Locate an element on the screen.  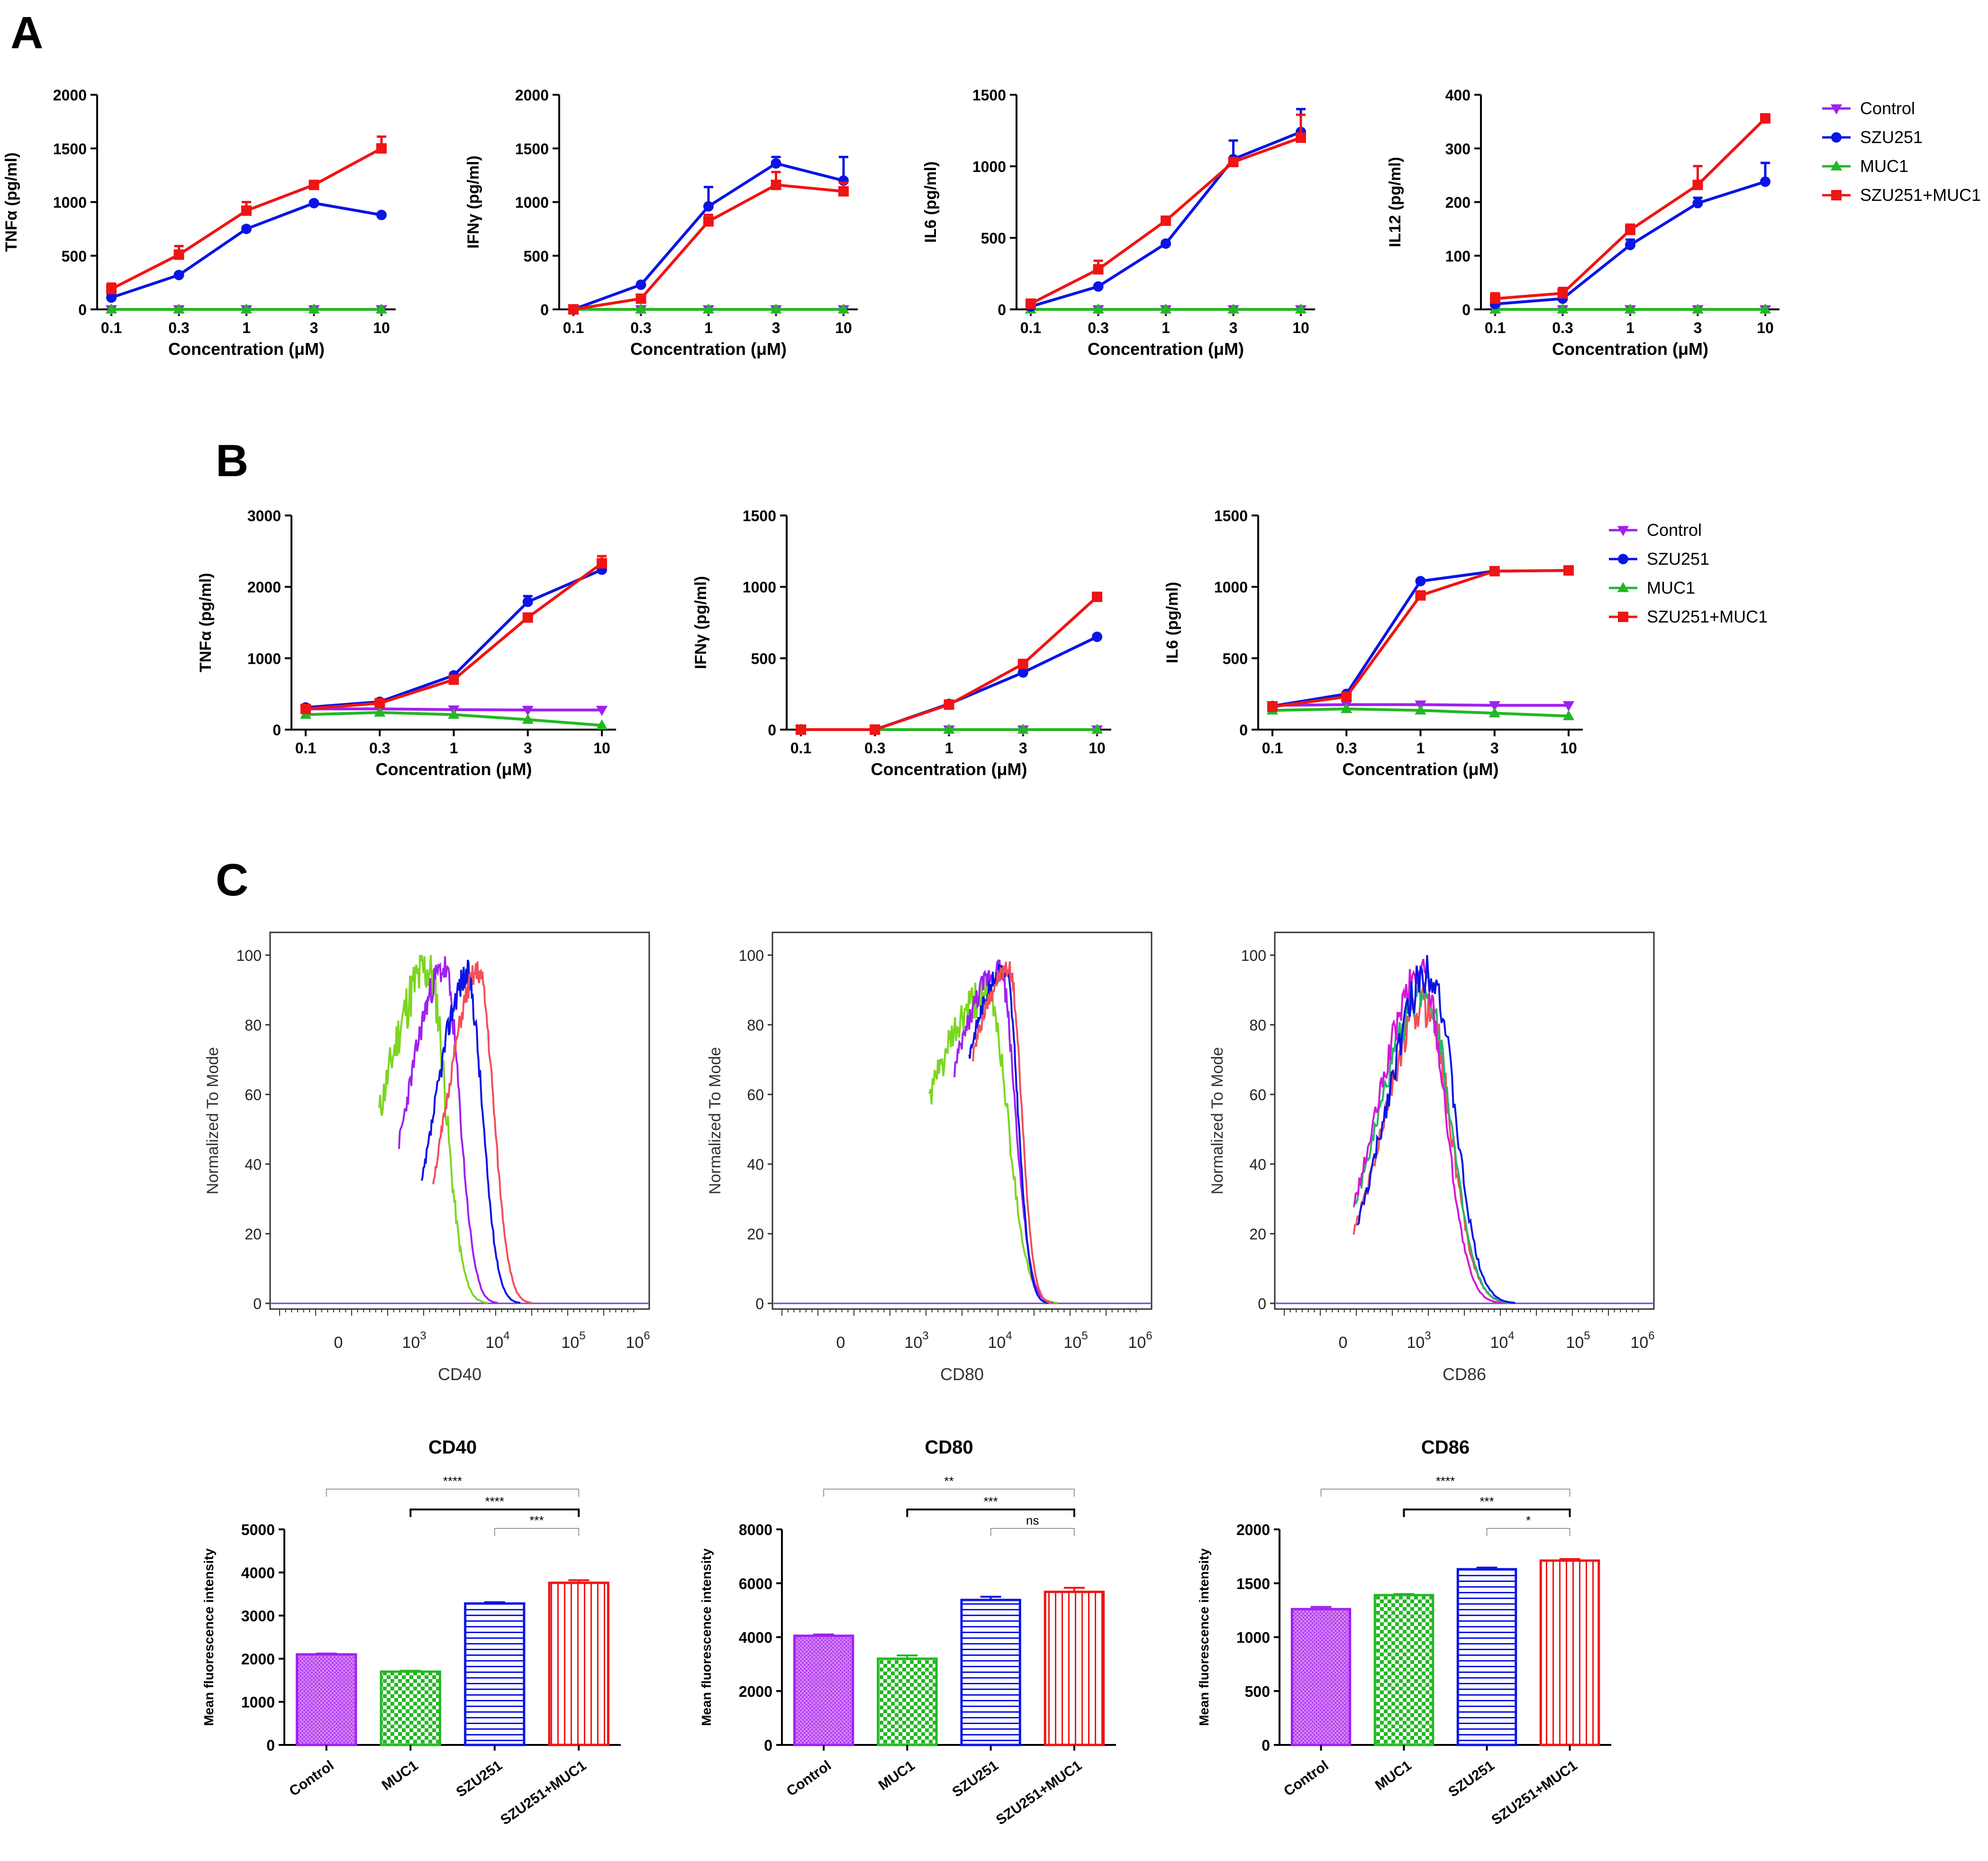
x-tick-label-szu251-plus-muc1: SZU251+MUC1 is located at coordinates (1039, 1793).